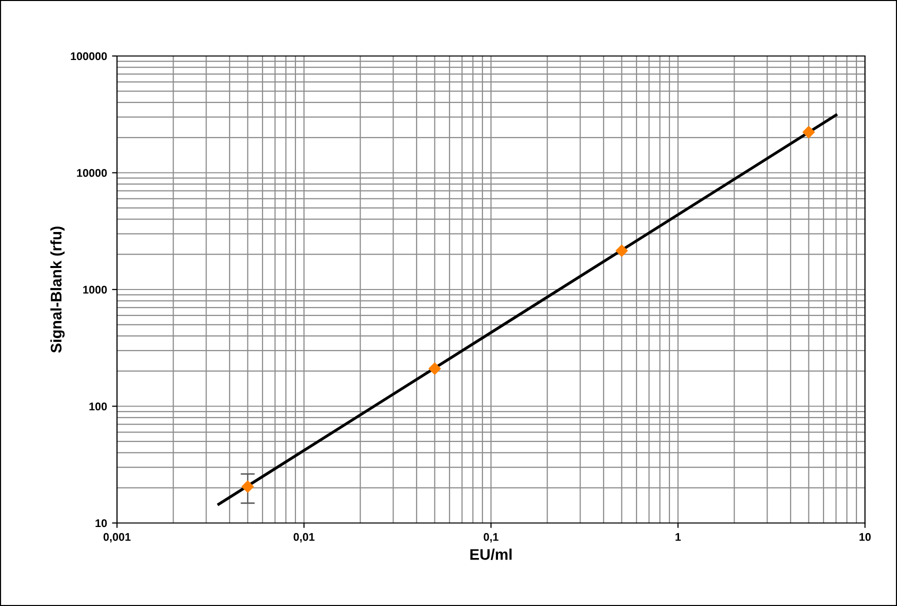 This screenshot has width=897, height=606. Describe the element at coordinates (92, 173) in the screenshot. I see `y-tick-label: 10000` at that location.